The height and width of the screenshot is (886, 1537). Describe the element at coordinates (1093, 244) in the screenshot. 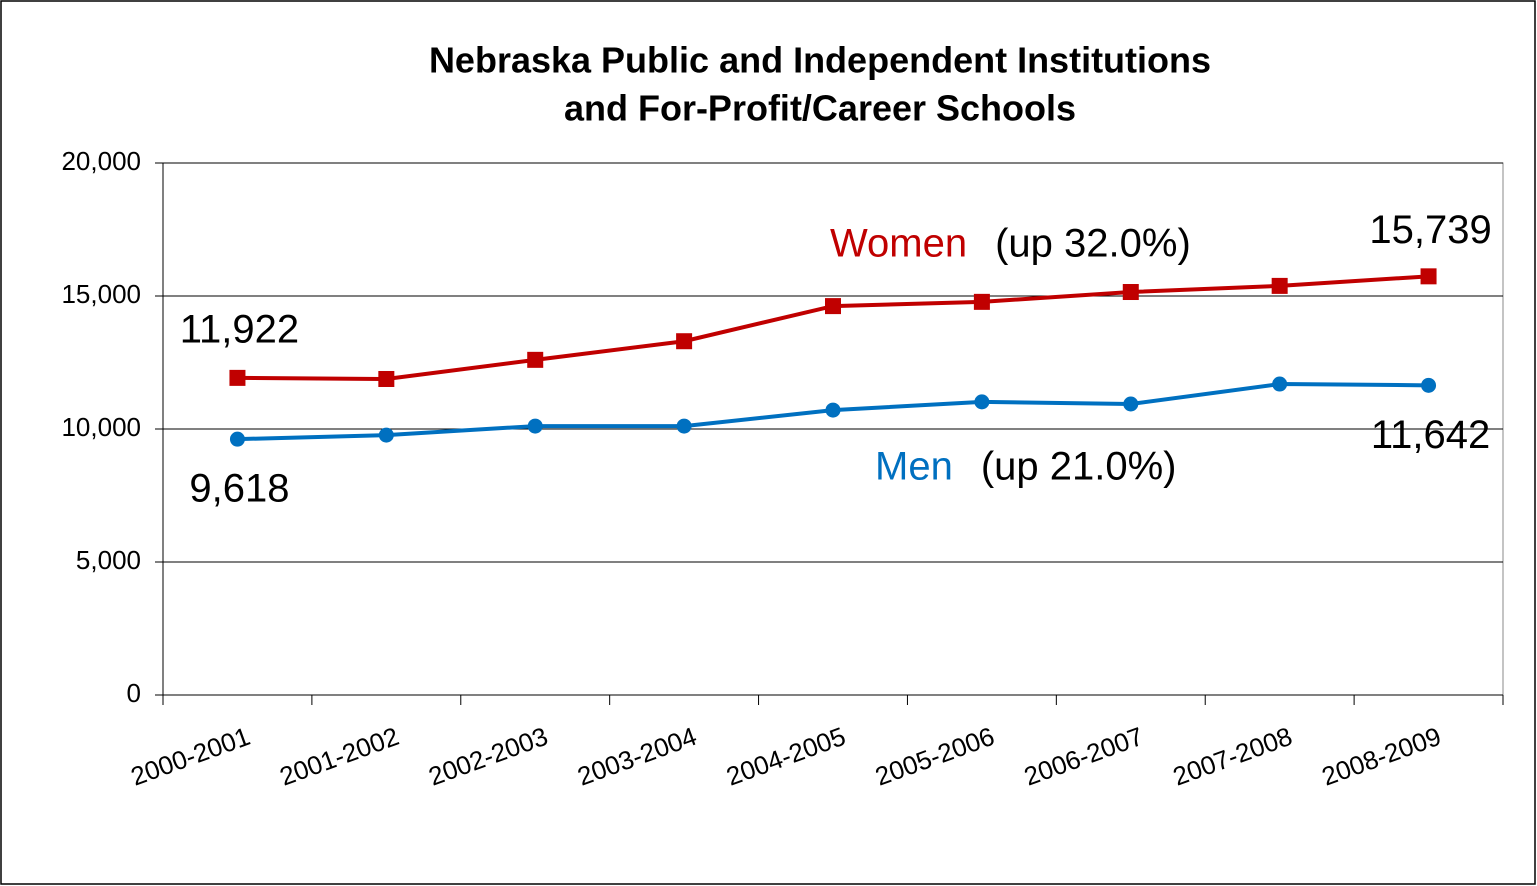

I see `annotation: (up 32.0%)` at that location.